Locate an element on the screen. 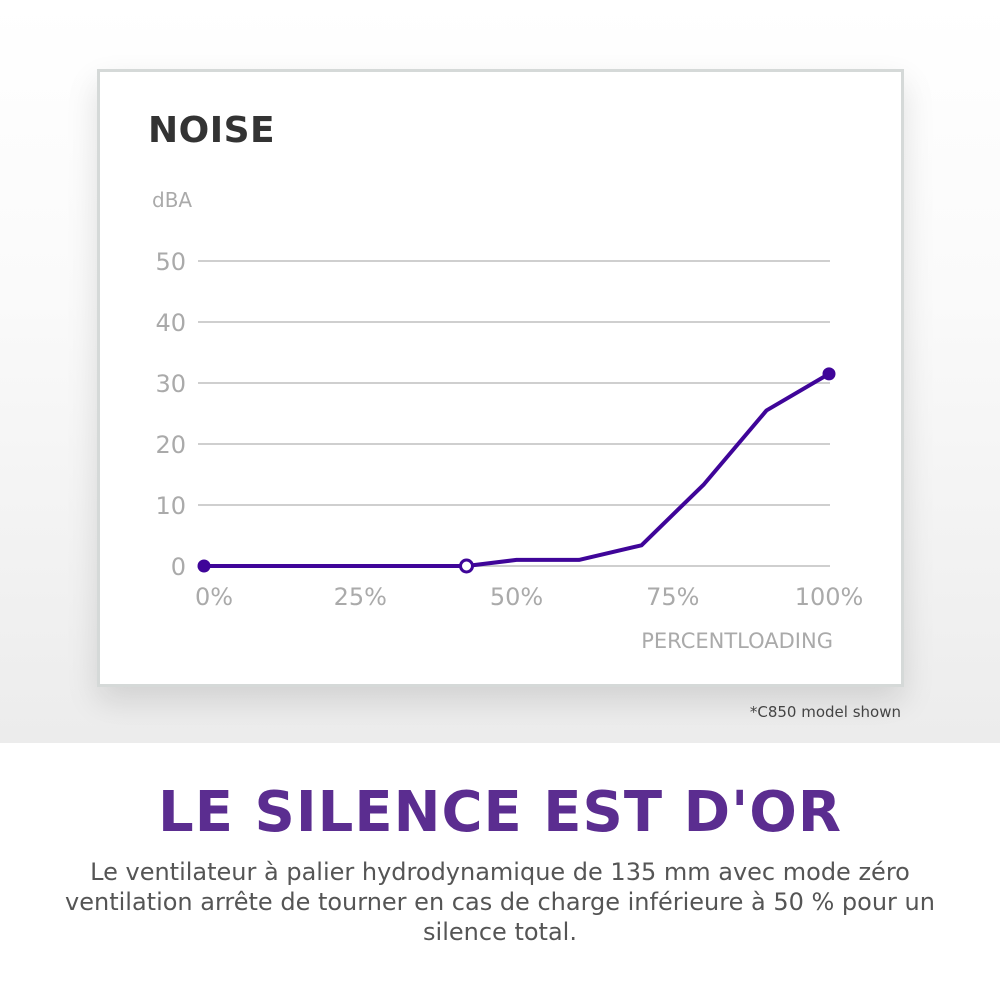 This screenshot has width=1000, height=1000. x-tick-label: 100% is located at coordinates (829, 597).